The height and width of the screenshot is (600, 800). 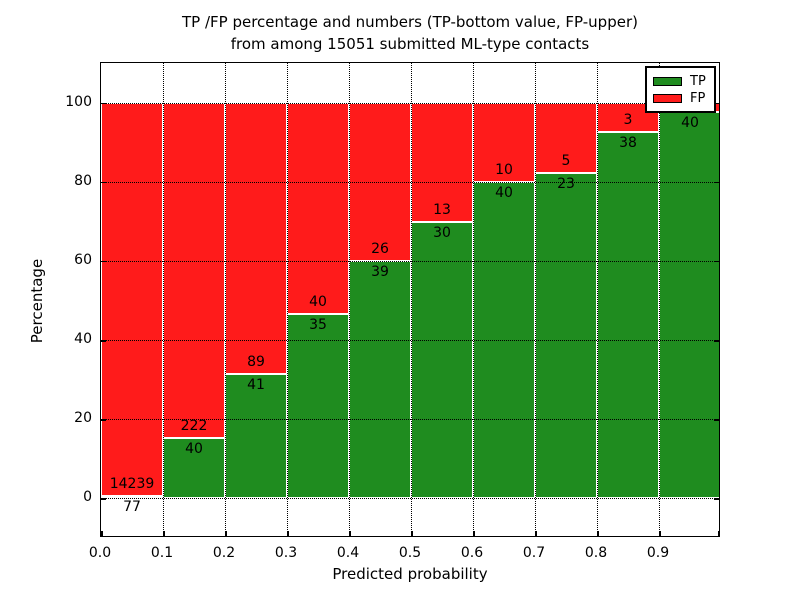 I want to click on tp-color-swatch, so click(x=667, y=81).